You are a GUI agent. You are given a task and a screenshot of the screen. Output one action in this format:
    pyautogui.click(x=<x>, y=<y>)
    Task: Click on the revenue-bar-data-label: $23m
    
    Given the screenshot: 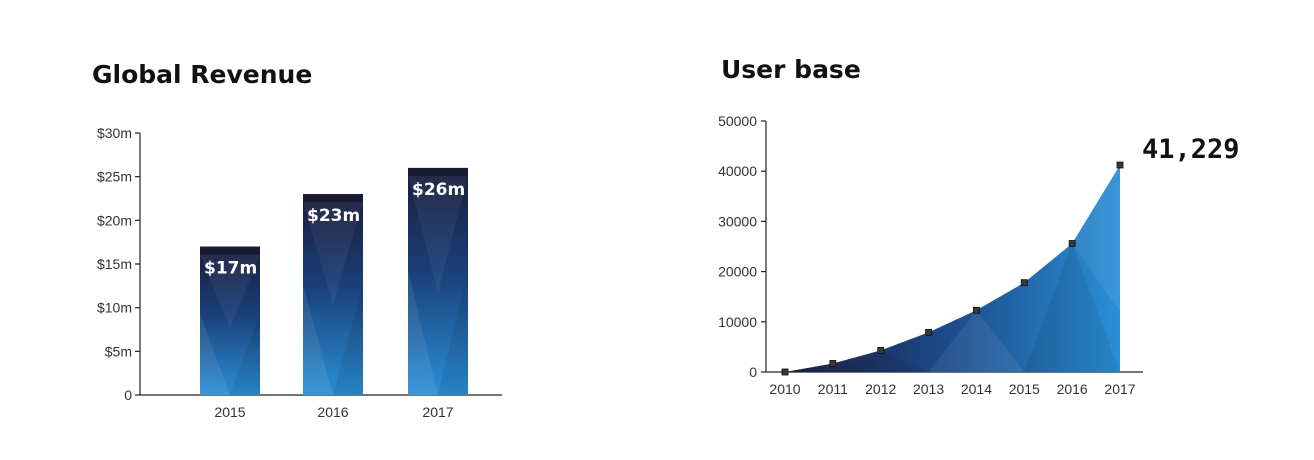 What is the action you would take?
    pyautogui.click(x=333, y=216)
    